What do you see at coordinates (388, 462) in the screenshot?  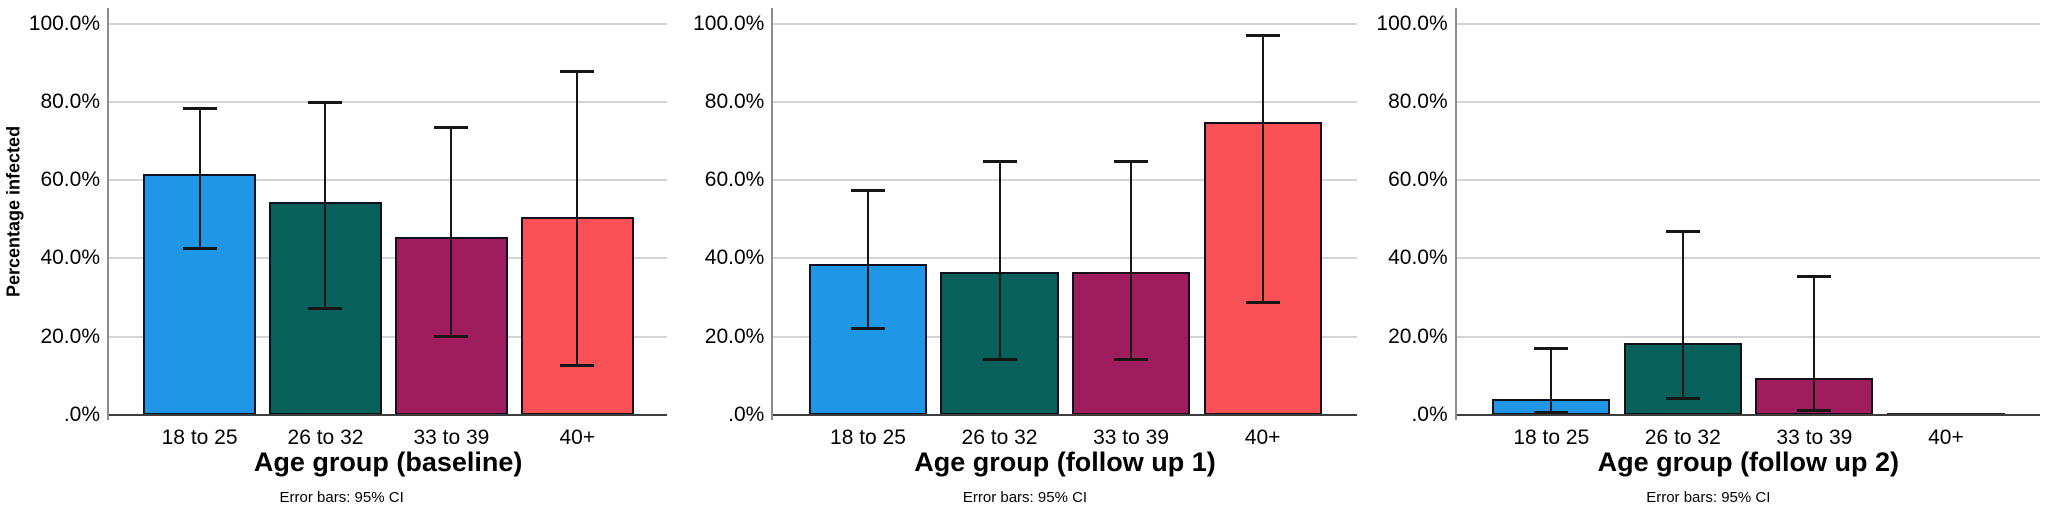 I see `x-axis-title: Age group (baseline)` at bounding box center [388, 462].